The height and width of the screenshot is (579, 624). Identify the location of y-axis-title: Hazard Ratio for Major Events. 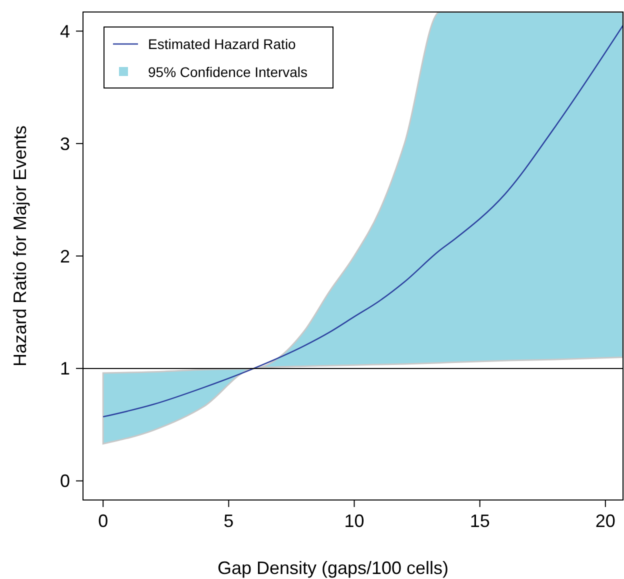
(20, 246).